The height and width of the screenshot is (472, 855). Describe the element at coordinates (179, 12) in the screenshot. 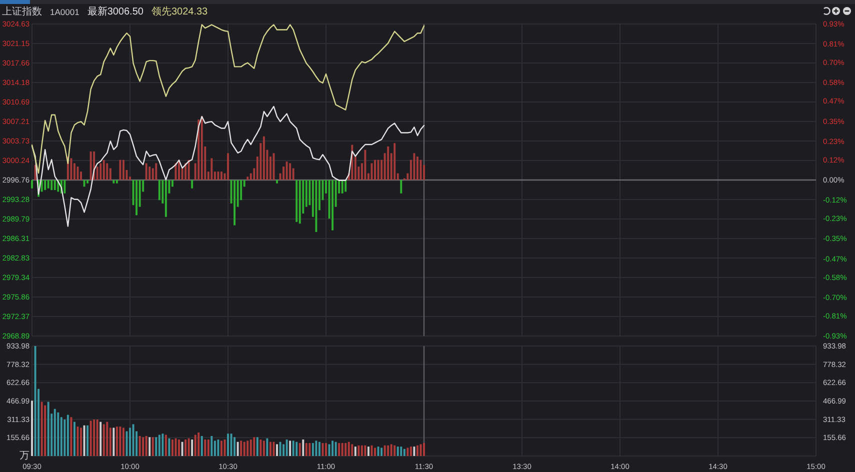

I see `series-label: 领先3024.33` at that location.